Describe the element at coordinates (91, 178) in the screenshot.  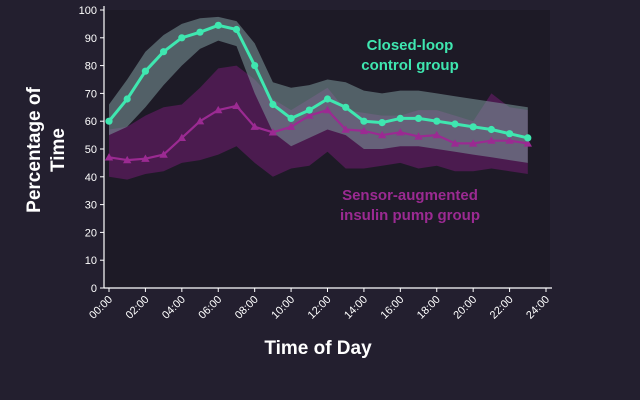
I see `y-tick-label-4: 40` at that location.